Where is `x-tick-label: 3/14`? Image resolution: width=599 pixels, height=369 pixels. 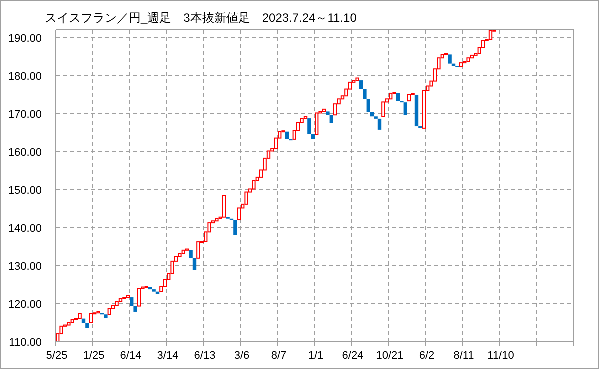 x-tick-label: 3/14 is located at coordinates (168, 356).